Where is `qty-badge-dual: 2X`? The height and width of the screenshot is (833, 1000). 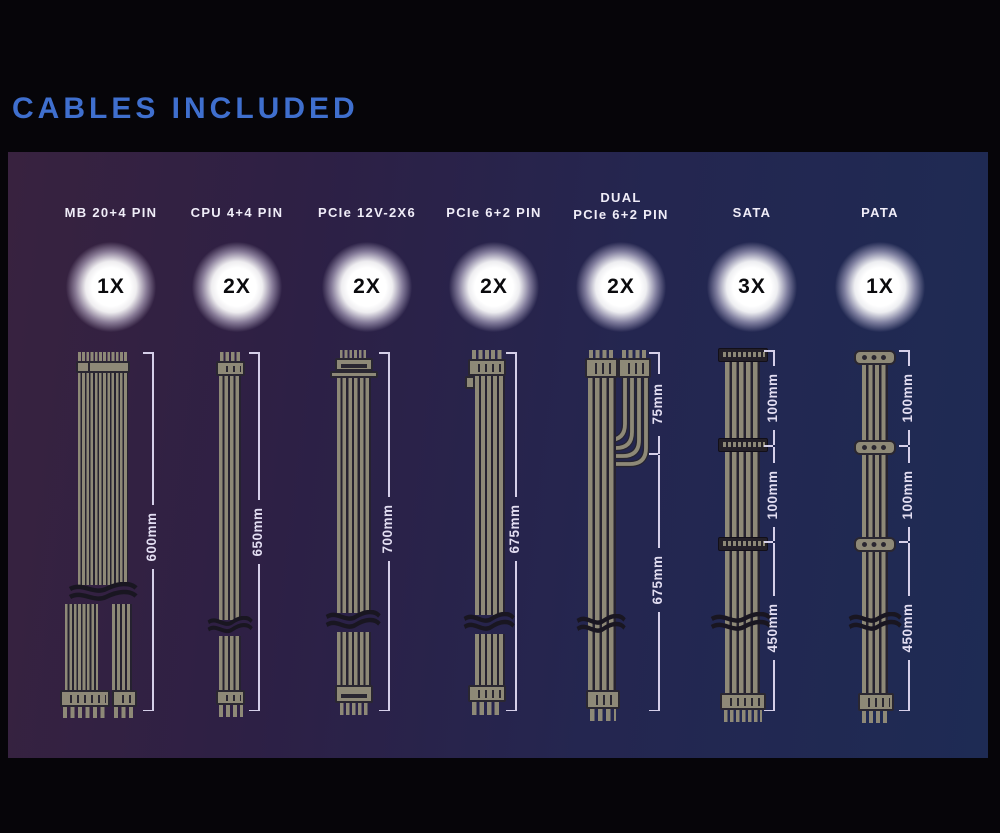
qty-badge-dual: 2X is located at coordinates (621, 287).